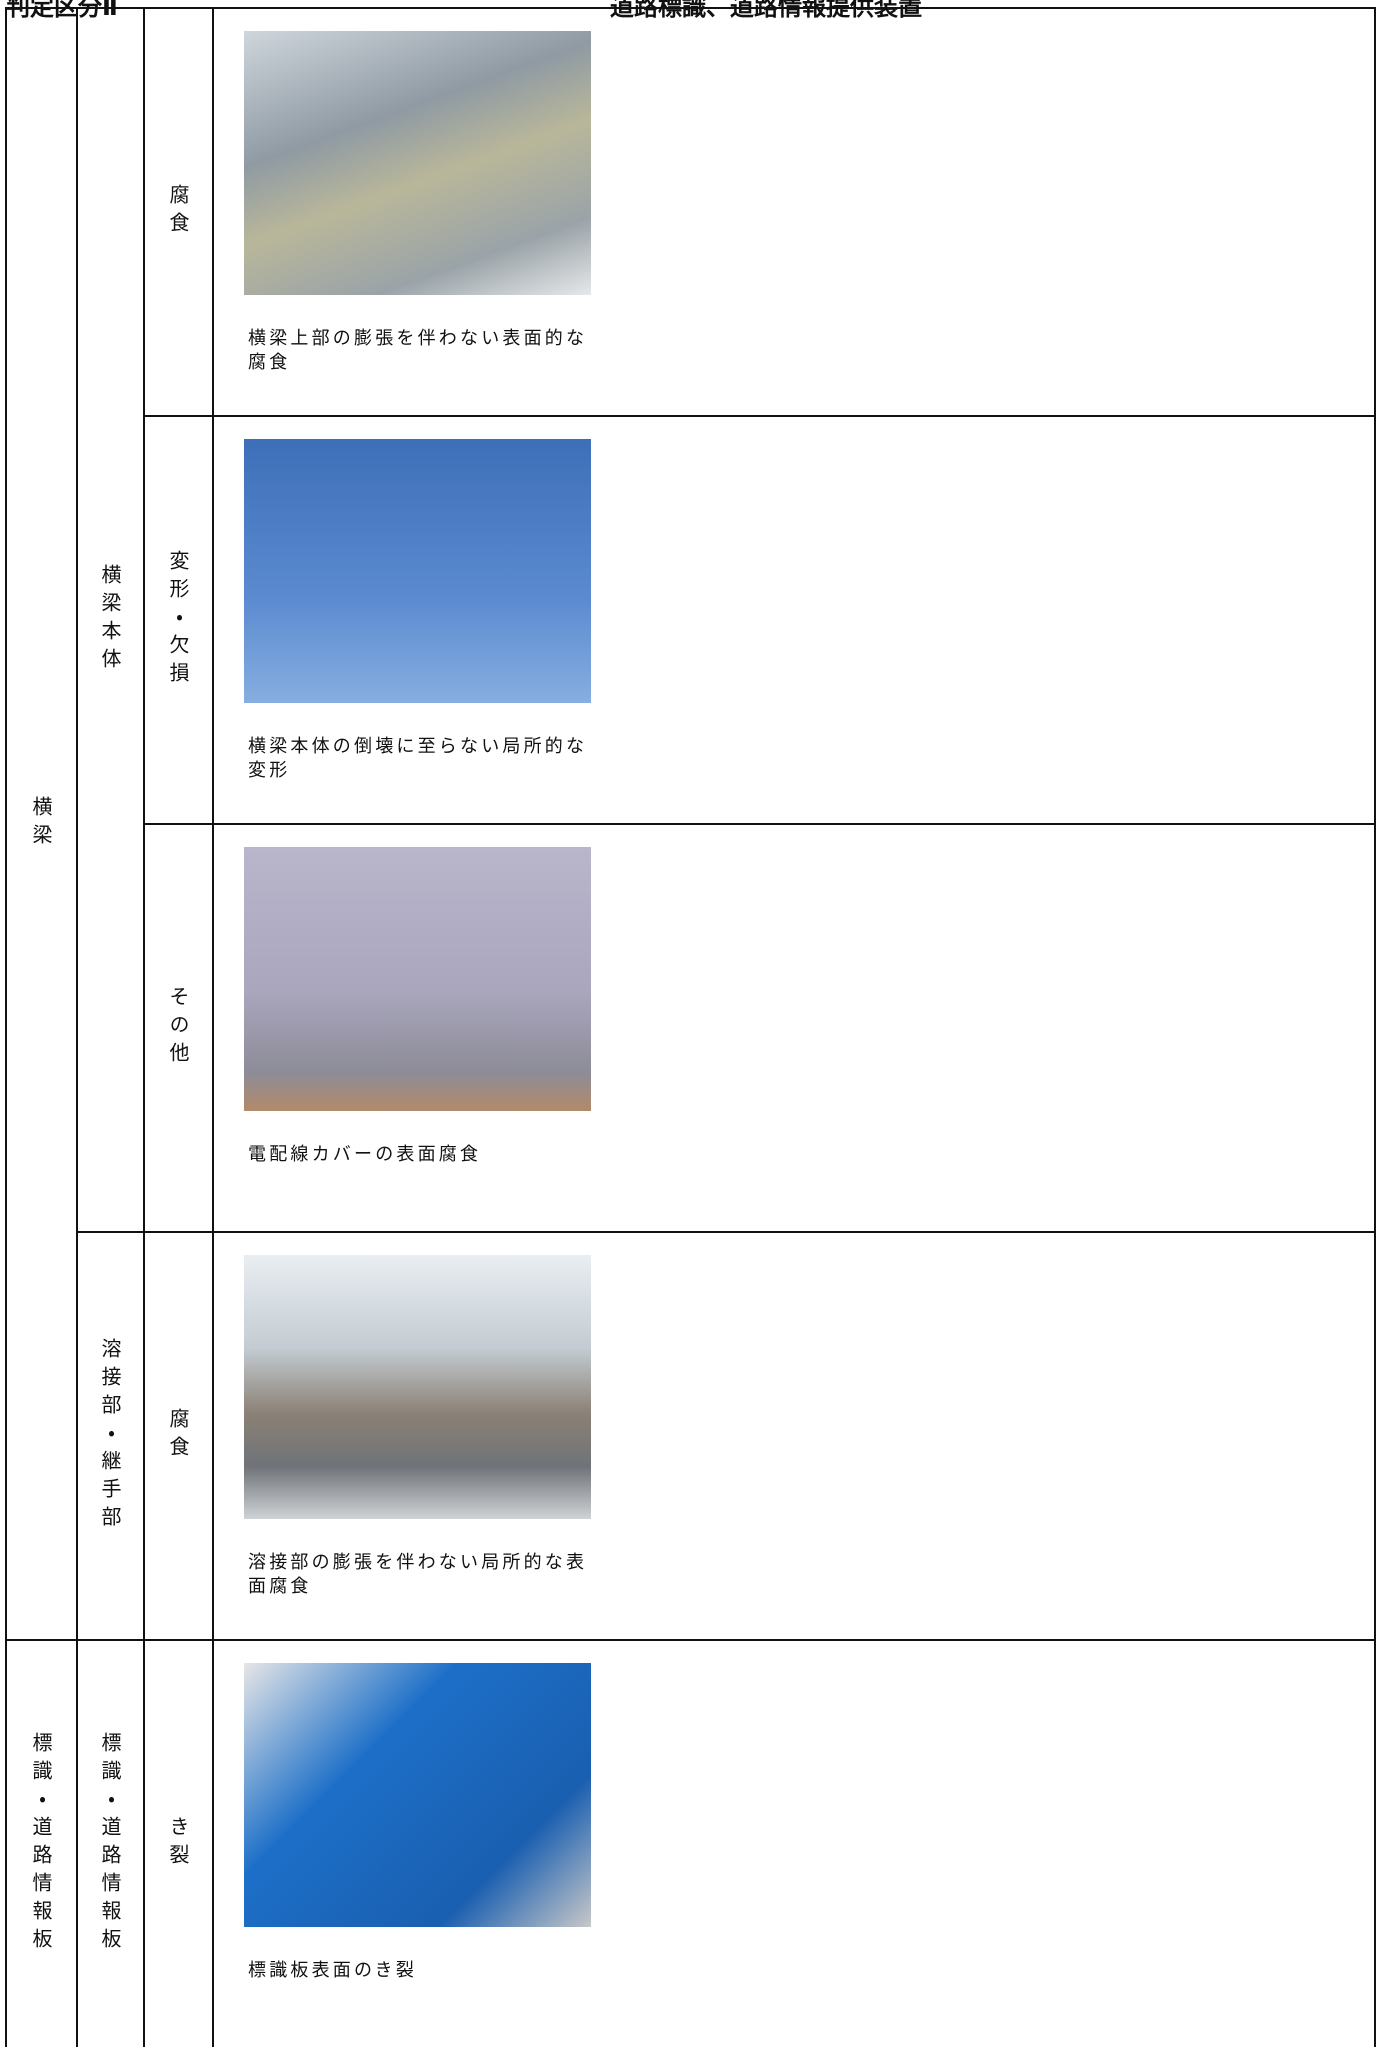 The width and height of the screenshot is (1380, 2047). What do you see at coordinates (62, 10) in the screenshot?
I see `header-left: 判定区分Ⅱ` at bounding box center [62, 10].